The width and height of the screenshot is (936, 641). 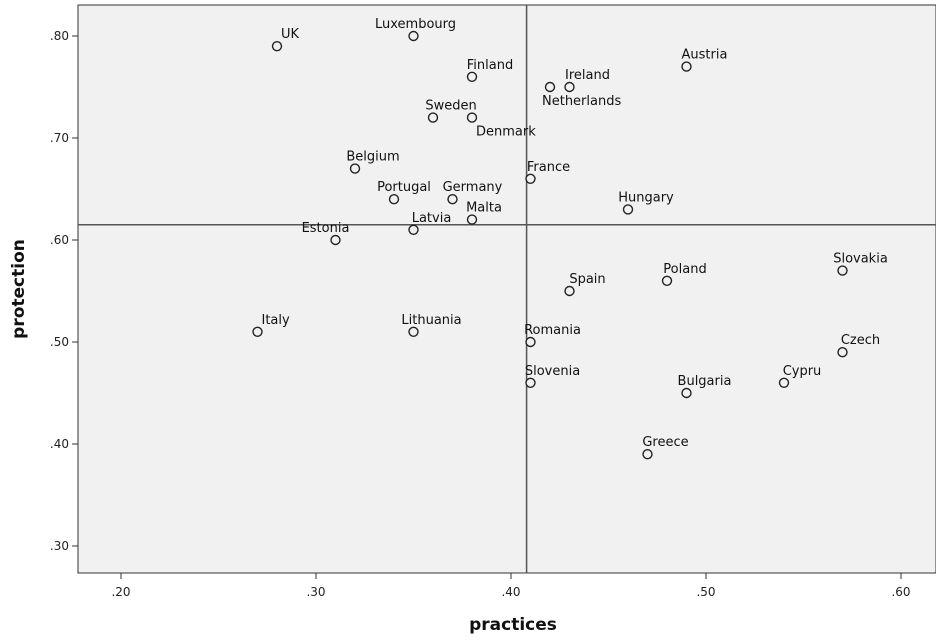 I want to click on data-point-latvia: Latvia, so click(x=430, y=223).